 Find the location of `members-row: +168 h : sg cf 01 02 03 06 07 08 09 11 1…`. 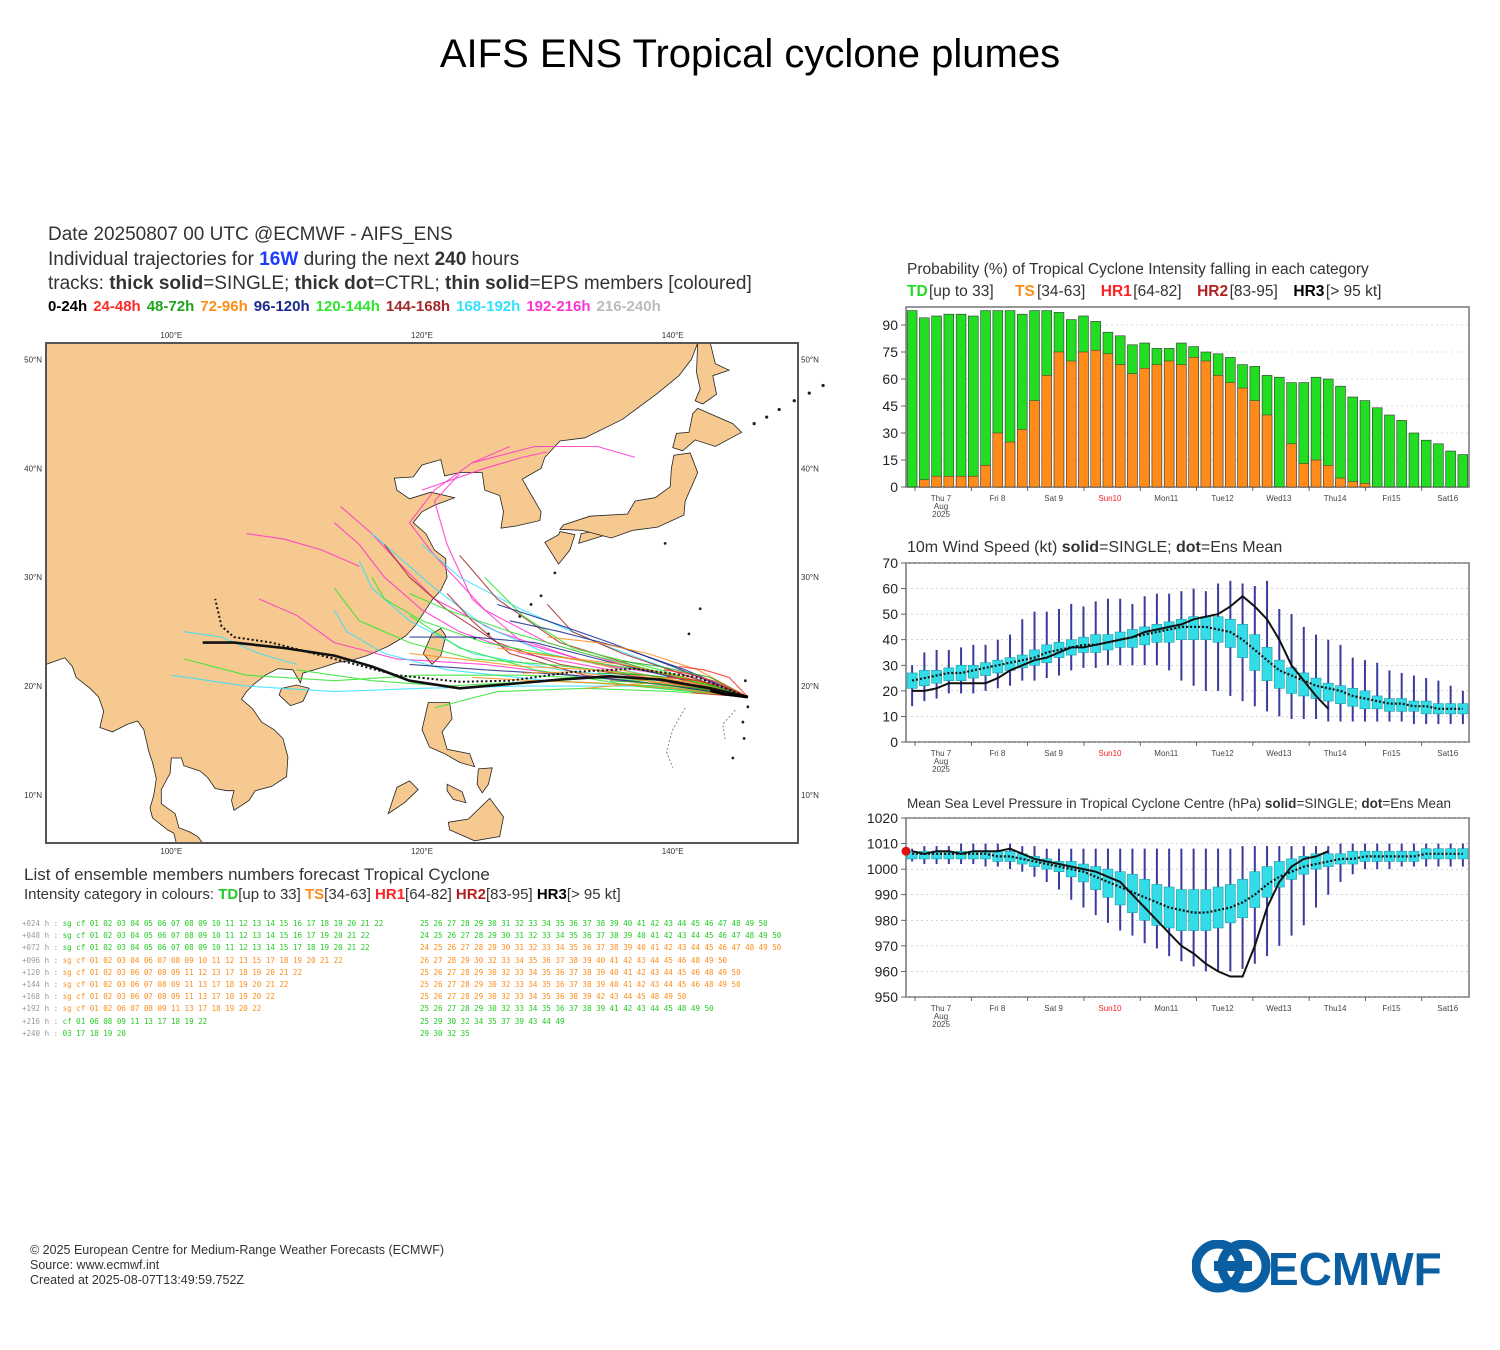

members-row: +168 h : sg cf 01 02 03 06 07 08 09 11 1… is located at coordinates (354, 997).